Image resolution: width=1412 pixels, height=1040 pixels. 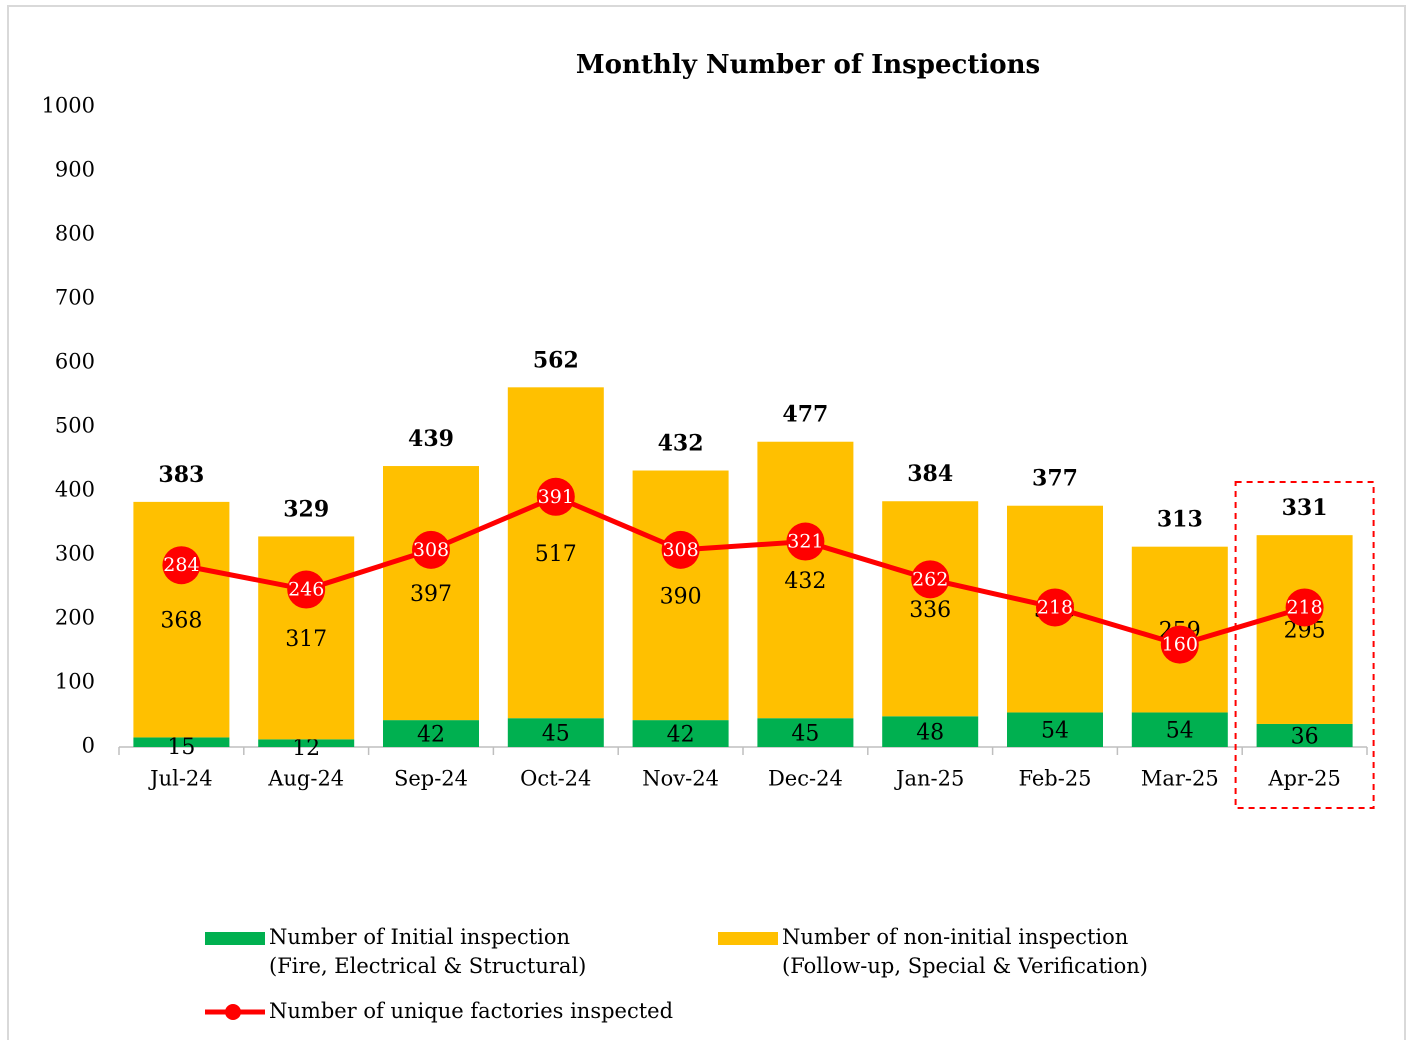 I want to click on line, so click(x=743, y=571).